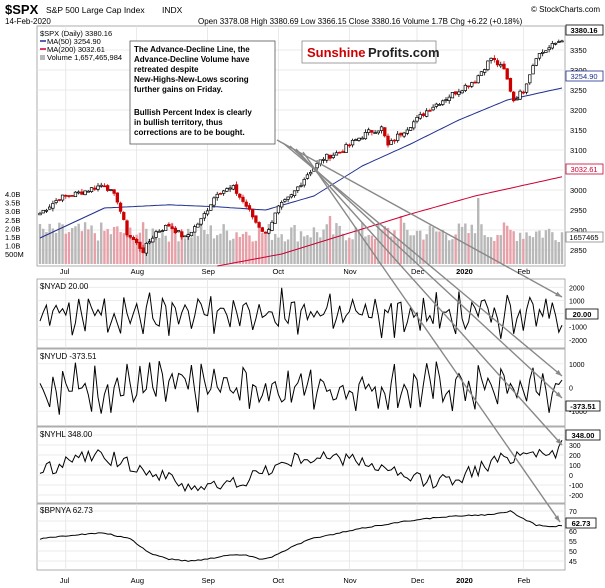 This screenshot has height=588, width=605. I want to click on nyhl-line, so click(301, 466).